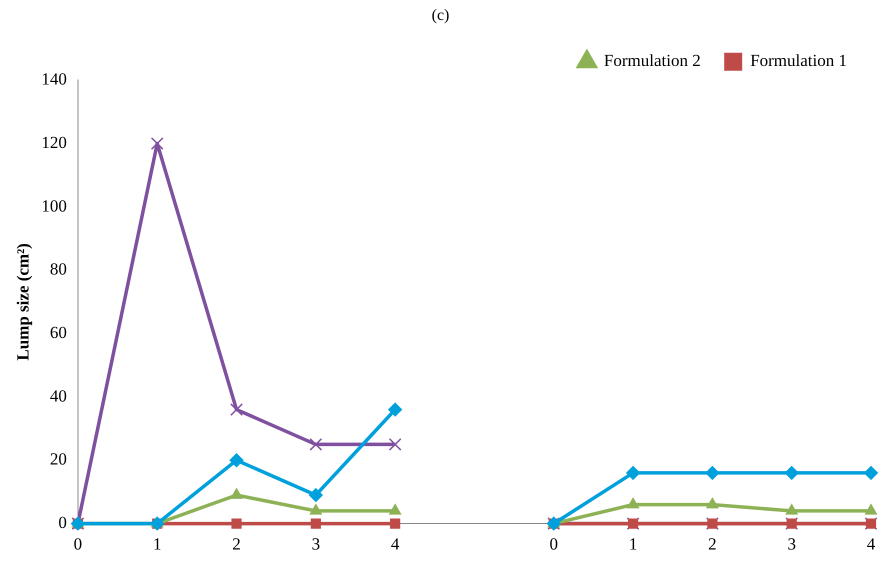  Describe the element at coordinates (23, 302) in the screenshot. I see `y-axis-title: Lump size (cm²)` at that location.